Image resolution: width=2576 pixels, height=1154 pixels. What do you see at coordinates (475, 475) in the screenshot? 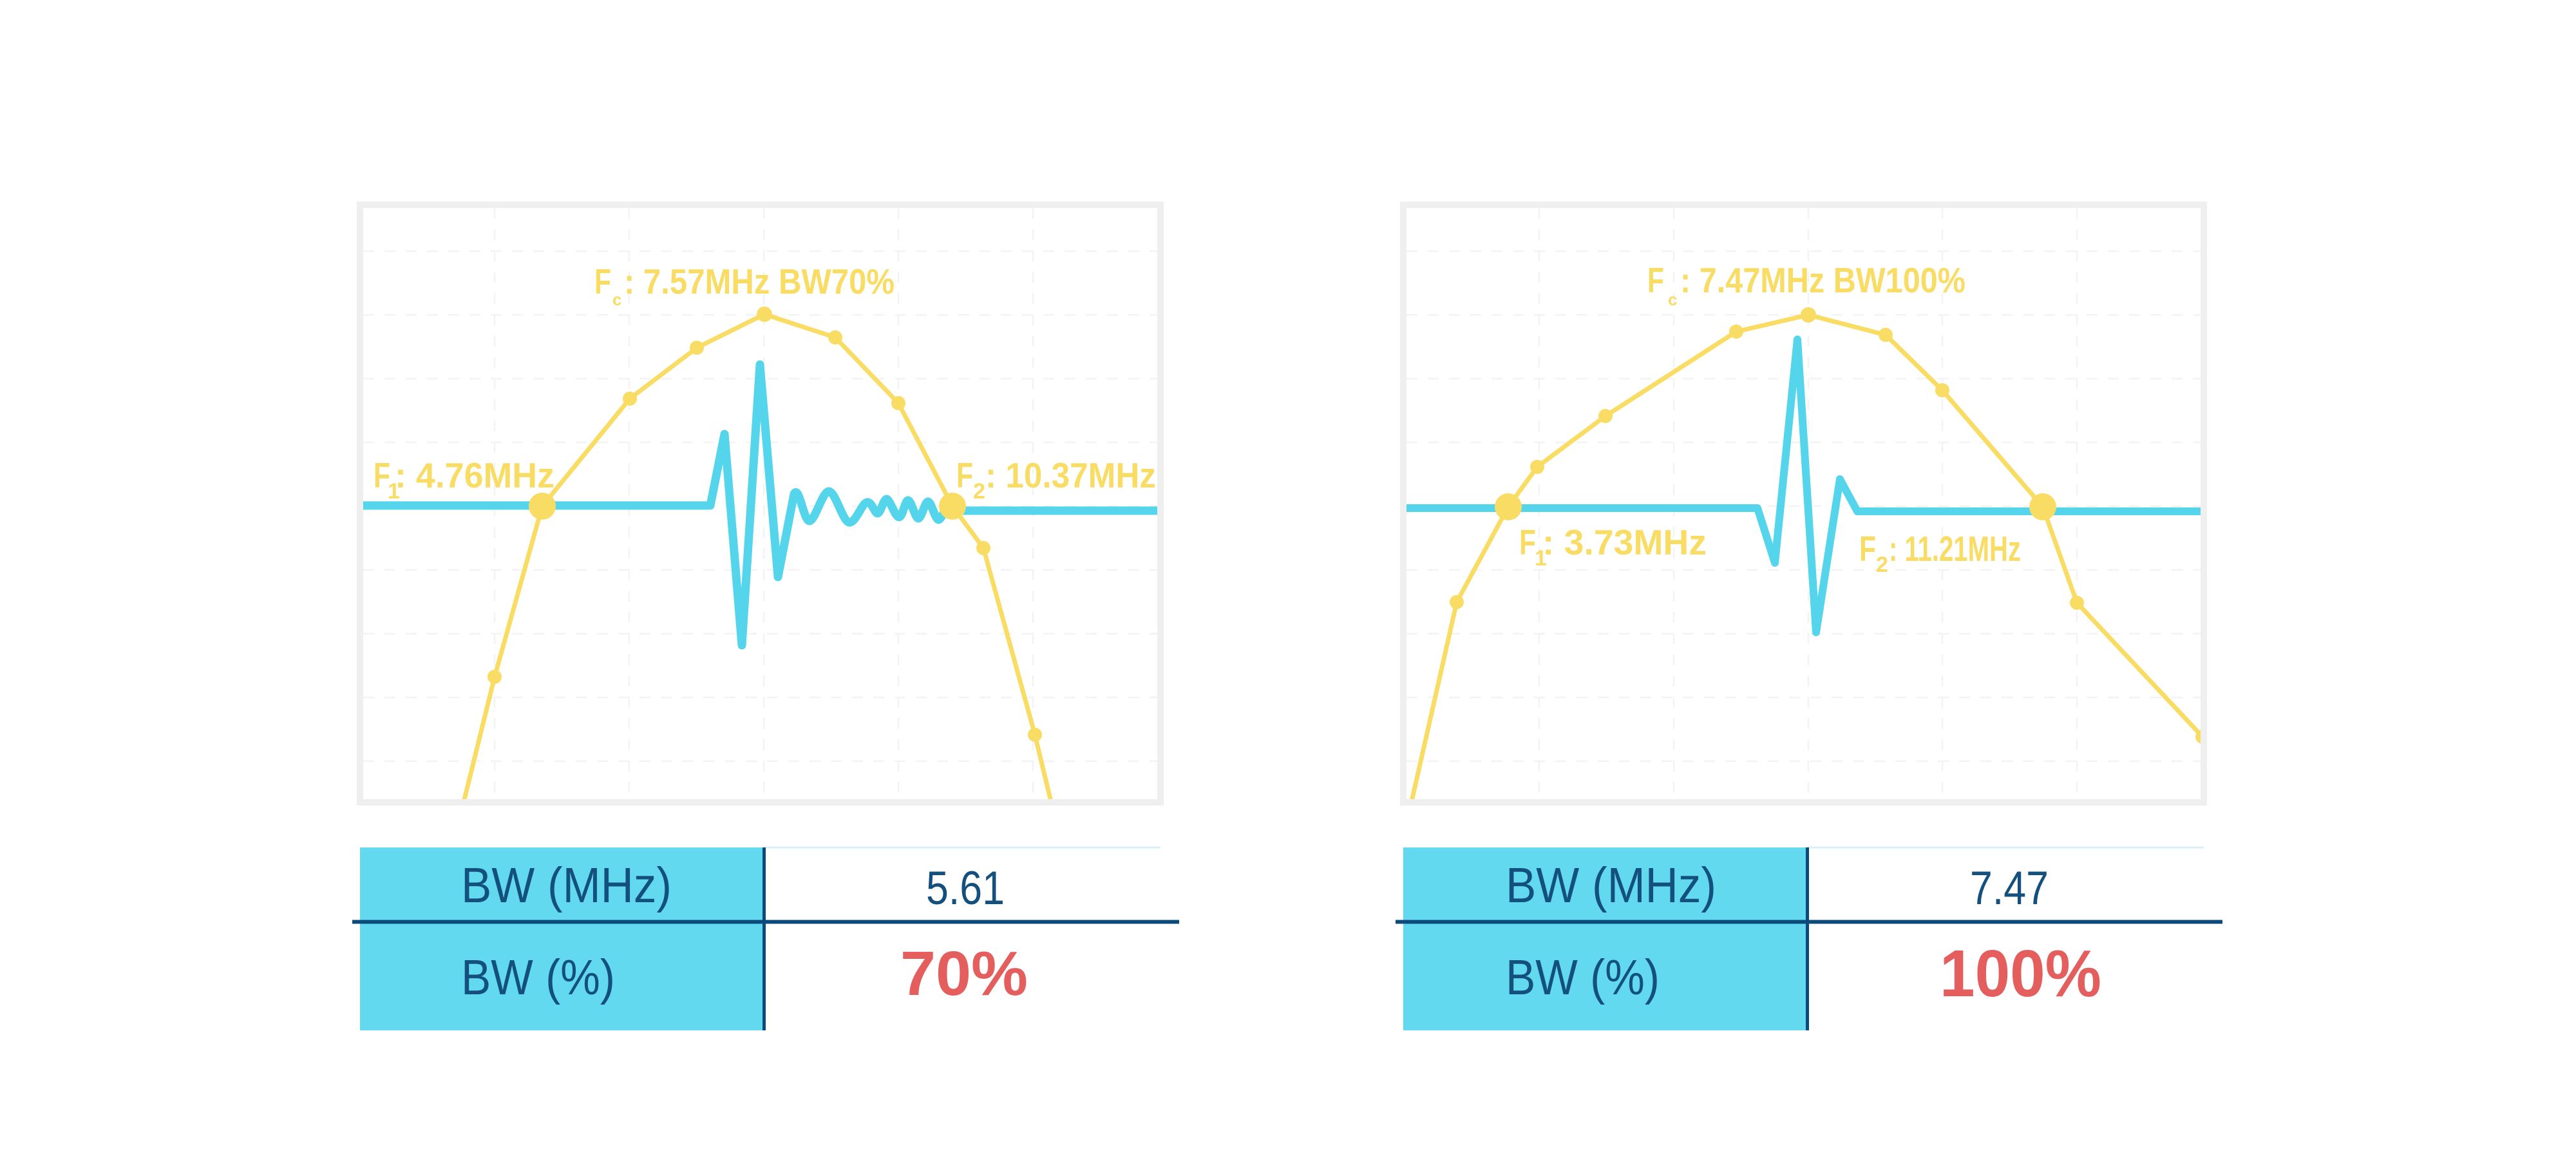
I see `svg-text:: 4.76MHz: : 4.76MHz` at bounding box center [475, 475].